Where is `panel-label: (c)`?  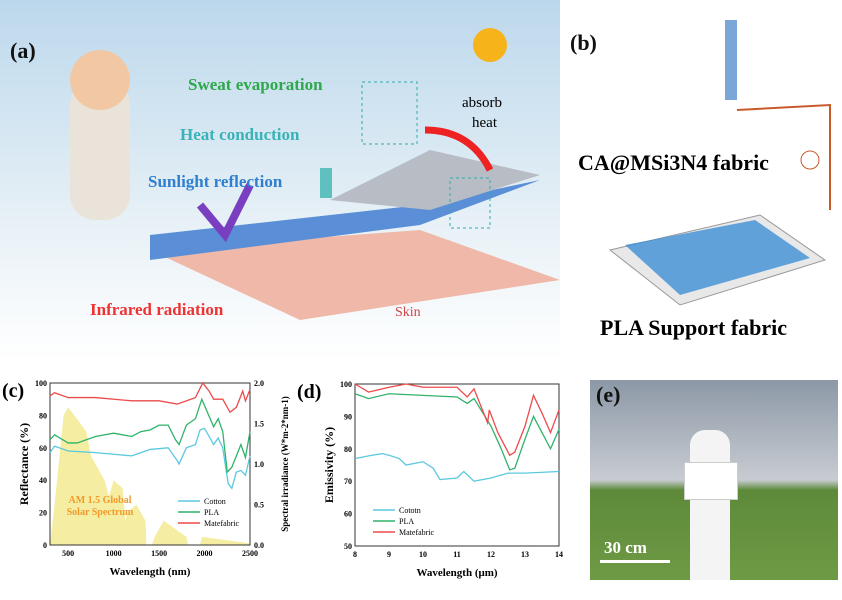 panel-label: (c) is located at coordinates (13, 391).